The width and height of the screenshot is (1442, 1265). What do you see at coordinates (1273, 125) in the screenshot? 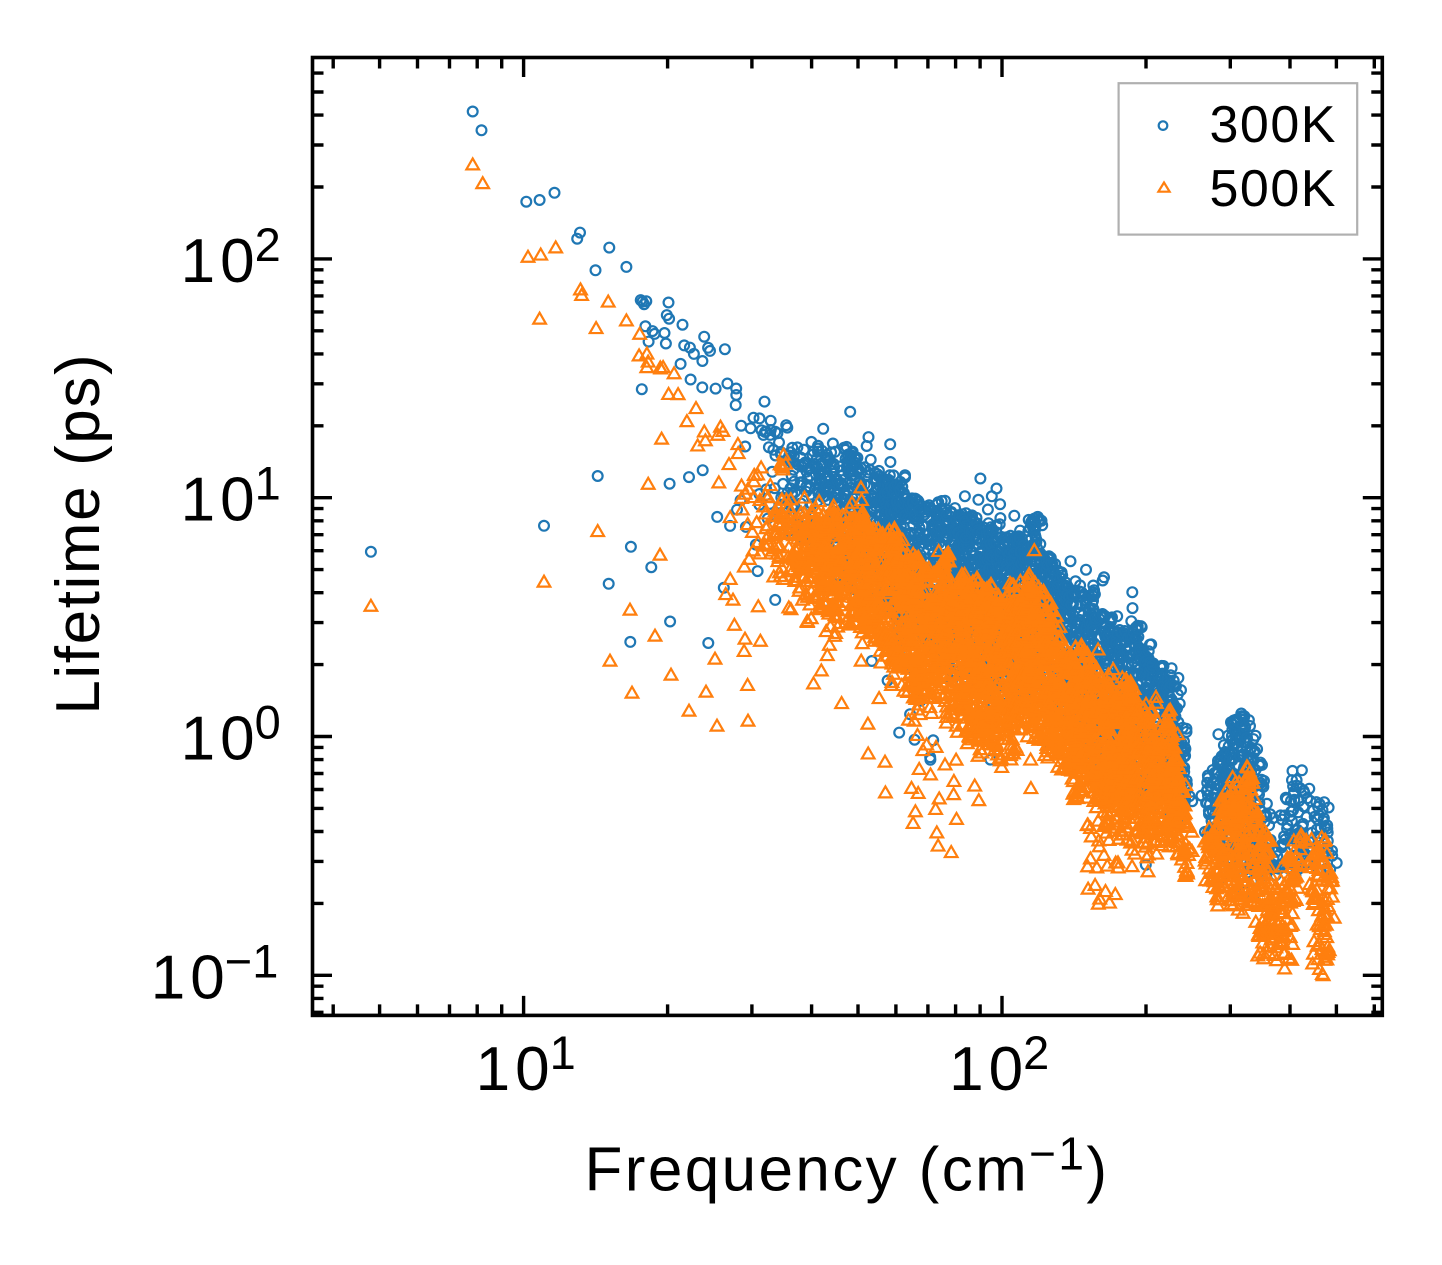
I see `svg-text: 300K` at bounding box center [1273, 125].